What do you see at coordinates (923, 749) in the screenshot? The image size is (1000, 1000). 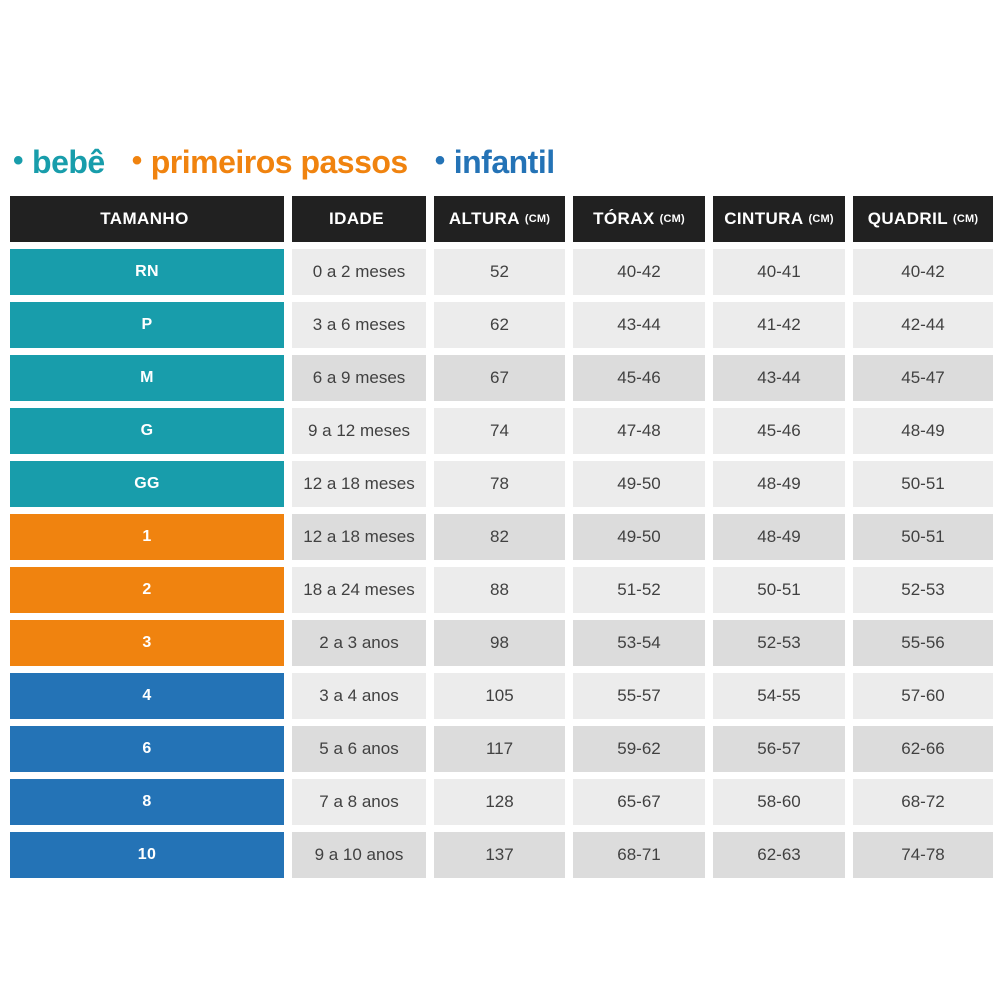 I see `quadril-cell: 62-66` at bounding box center [923, 749].